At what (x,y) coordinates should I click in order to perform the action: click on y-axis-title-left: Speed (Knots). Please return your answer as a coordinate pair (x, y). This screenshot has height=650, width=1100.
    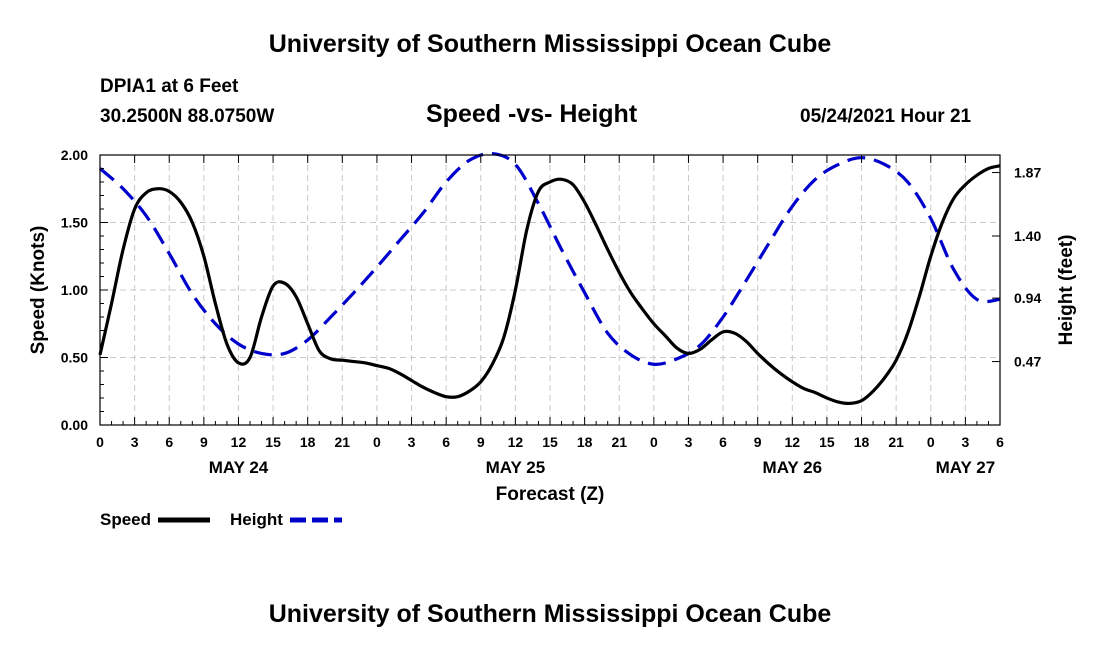
    Looking at the image, I should click on (38, 290).